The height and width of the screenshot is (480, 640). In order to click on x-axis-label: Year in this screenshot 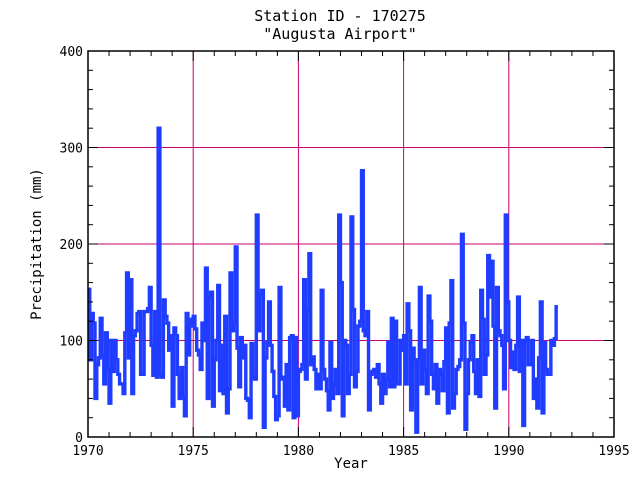, I will do `click(351, 464)`.